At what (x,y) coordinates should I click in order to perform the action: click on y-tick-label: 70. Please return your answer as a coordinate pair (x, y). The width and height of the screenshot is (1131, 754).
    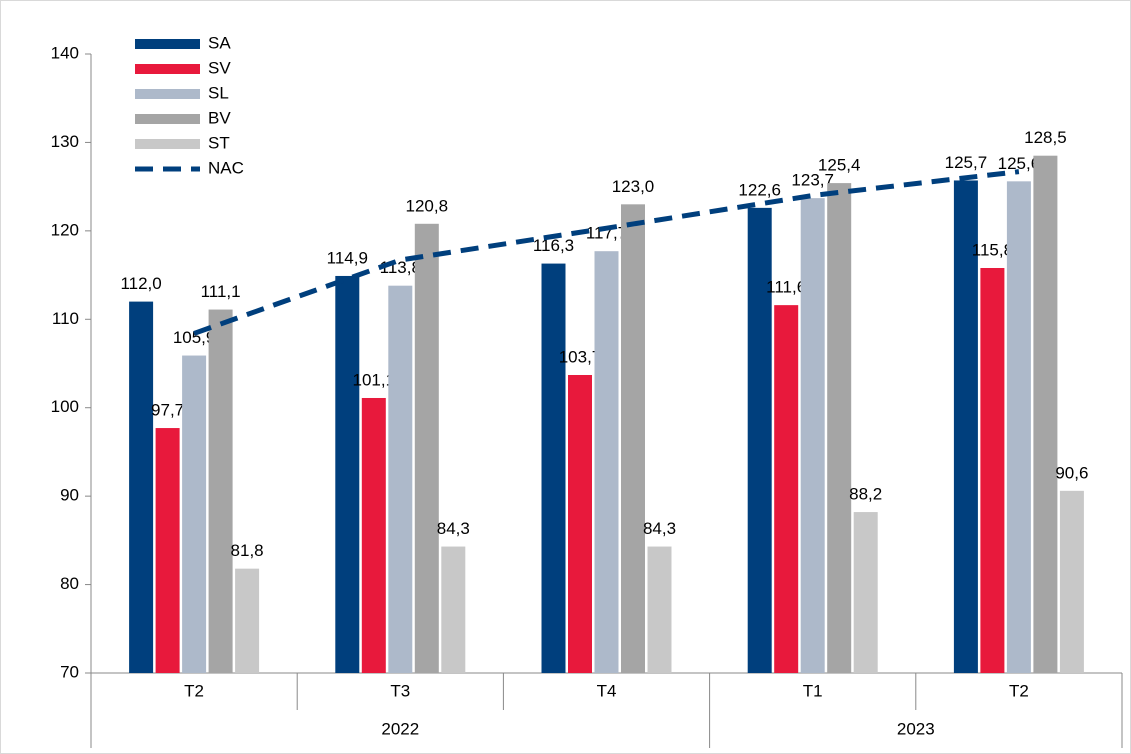
    Looking at the image, I should click on (69, 671).